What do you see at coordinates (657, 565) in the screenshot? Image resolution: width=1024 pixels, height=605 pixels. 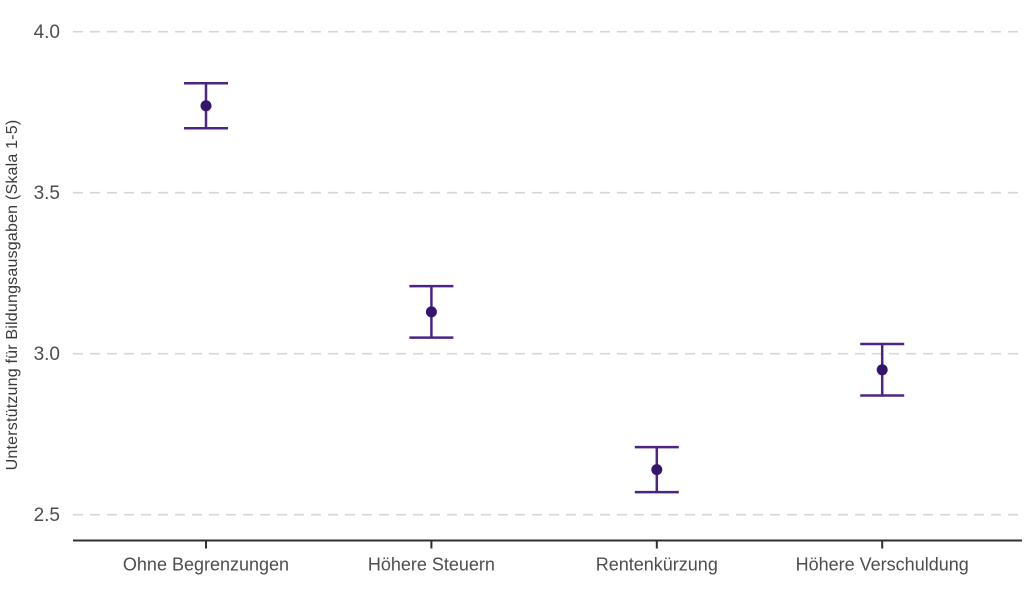 I see `x-category-label: Rentenkürzung` at bounding box center [657, 565].